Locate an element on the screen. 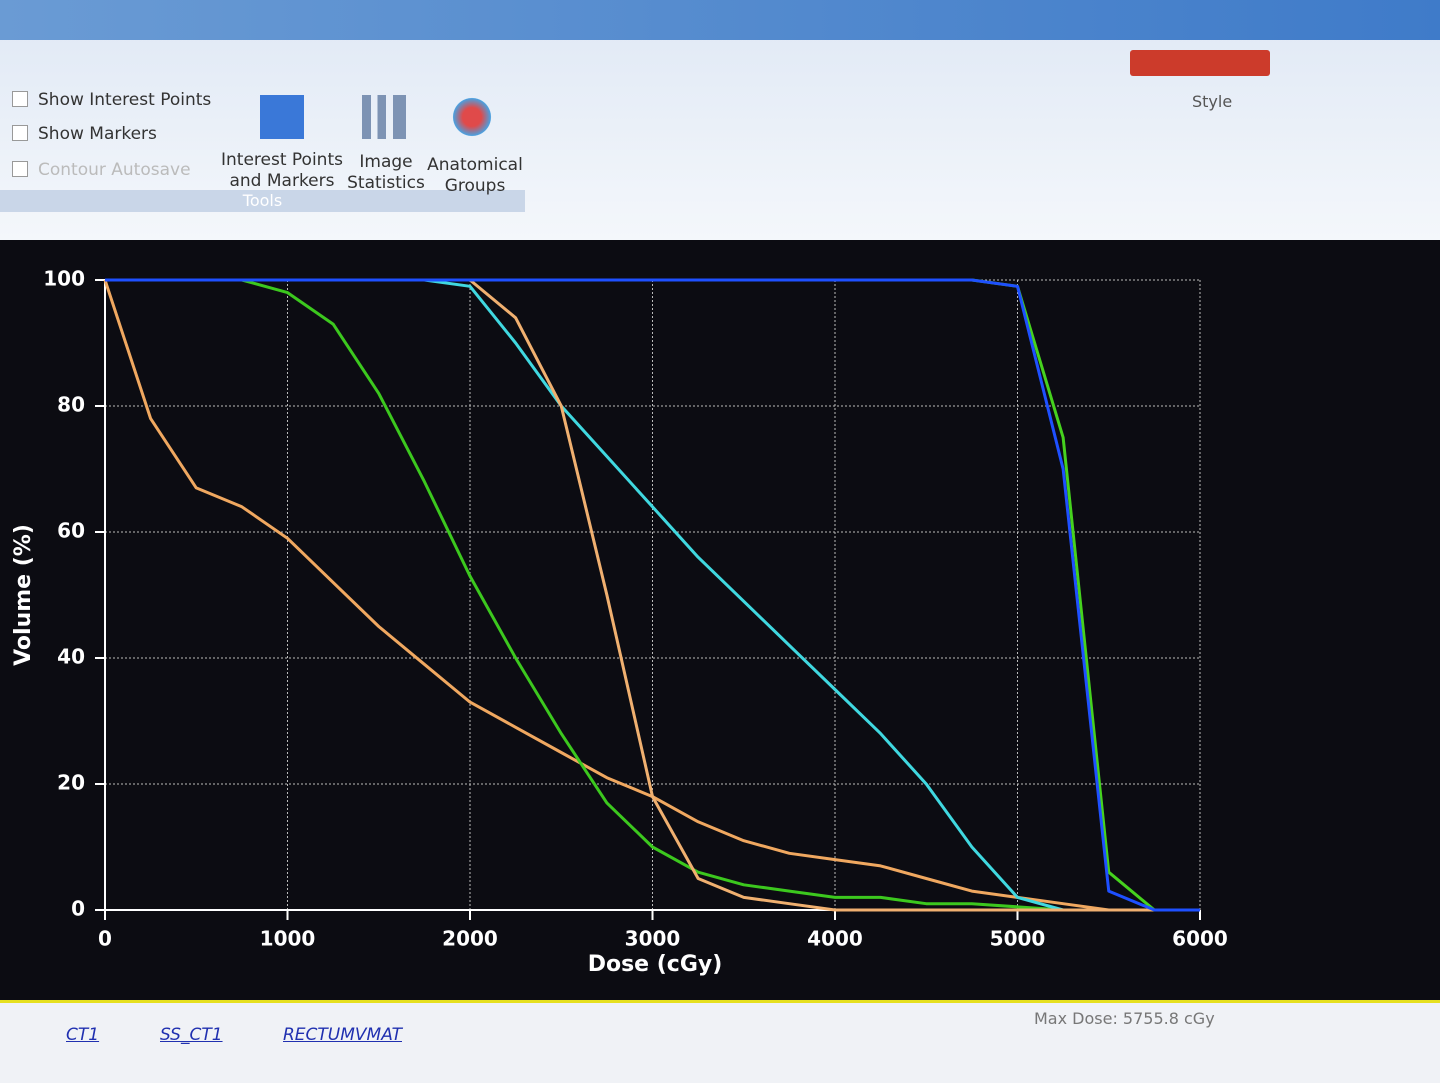 The image size is (1440, 1083). x-tick-label: 6000 is located at coordinates (1200, 939).